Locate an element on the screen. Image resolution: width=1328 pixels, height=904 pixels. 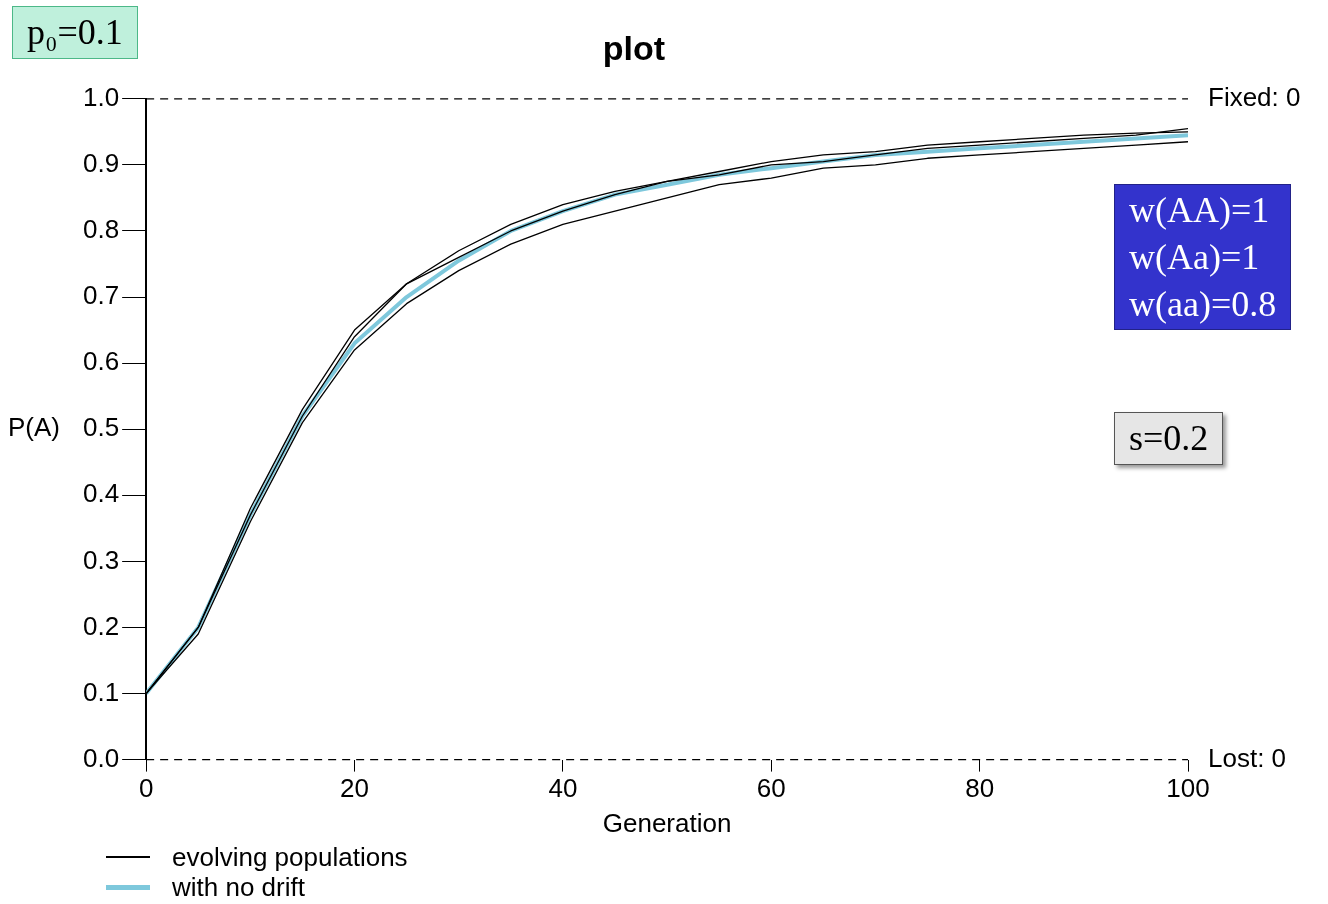
x-tick-label: 80 is located at coordinates (980, 788).